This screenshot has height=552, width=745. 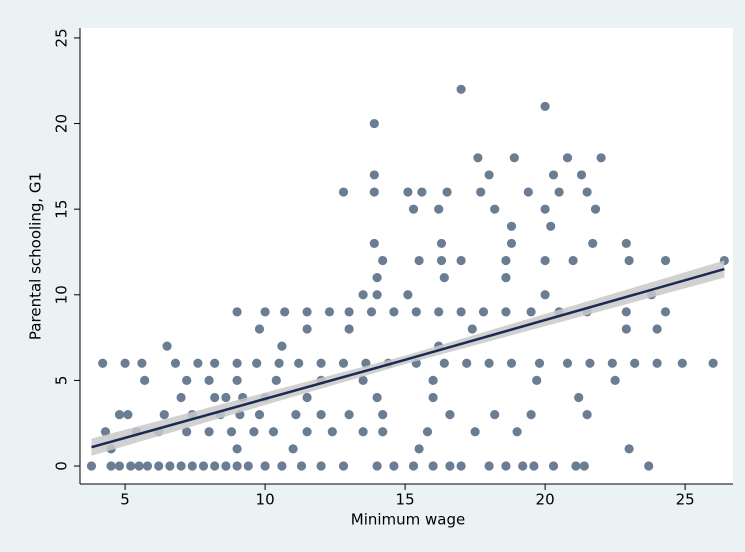 I want to click on y-axis-title: Parental schooling, G1, so click(x=36, y=256).